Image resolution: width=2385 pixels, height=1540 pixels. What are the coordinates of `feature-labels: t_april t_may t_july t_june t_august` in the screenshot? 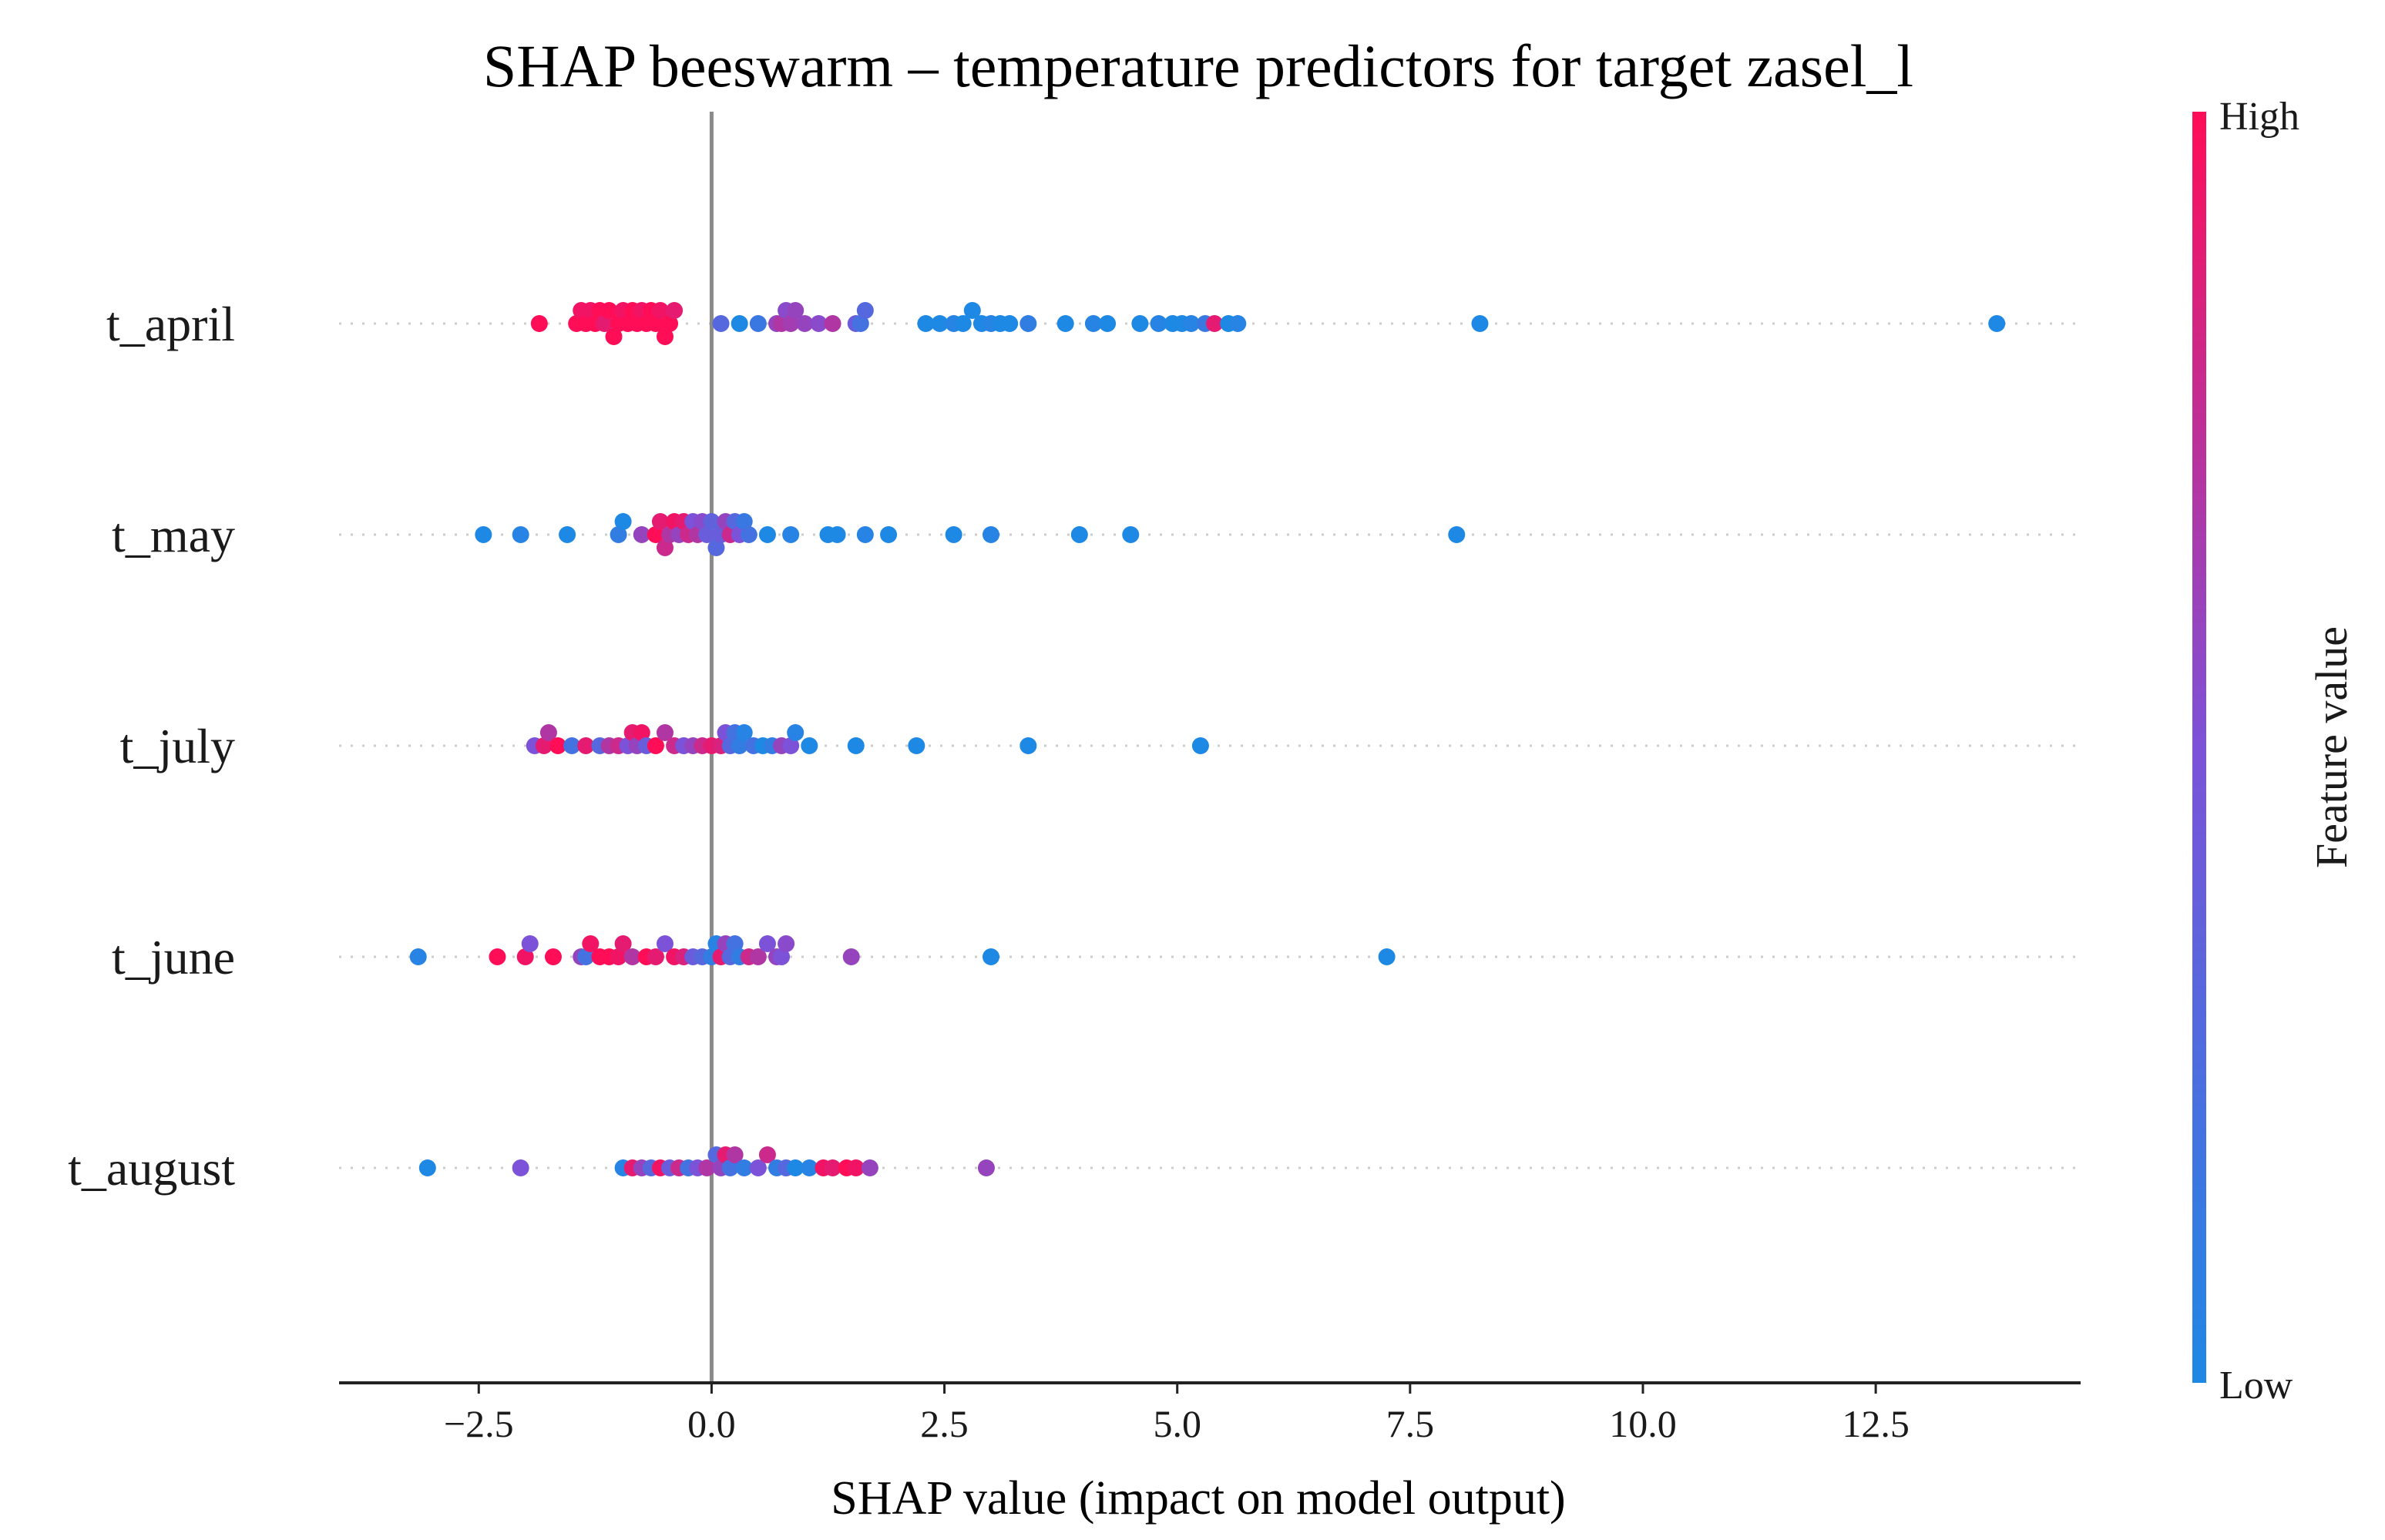 It's located at (152, 746).